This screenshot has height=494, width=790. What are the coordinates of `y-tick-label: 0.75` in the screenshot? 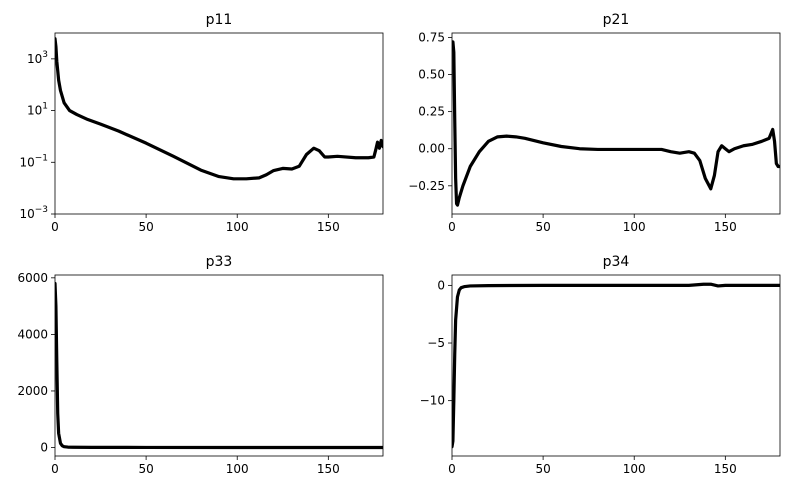 It's located at (431, 37).